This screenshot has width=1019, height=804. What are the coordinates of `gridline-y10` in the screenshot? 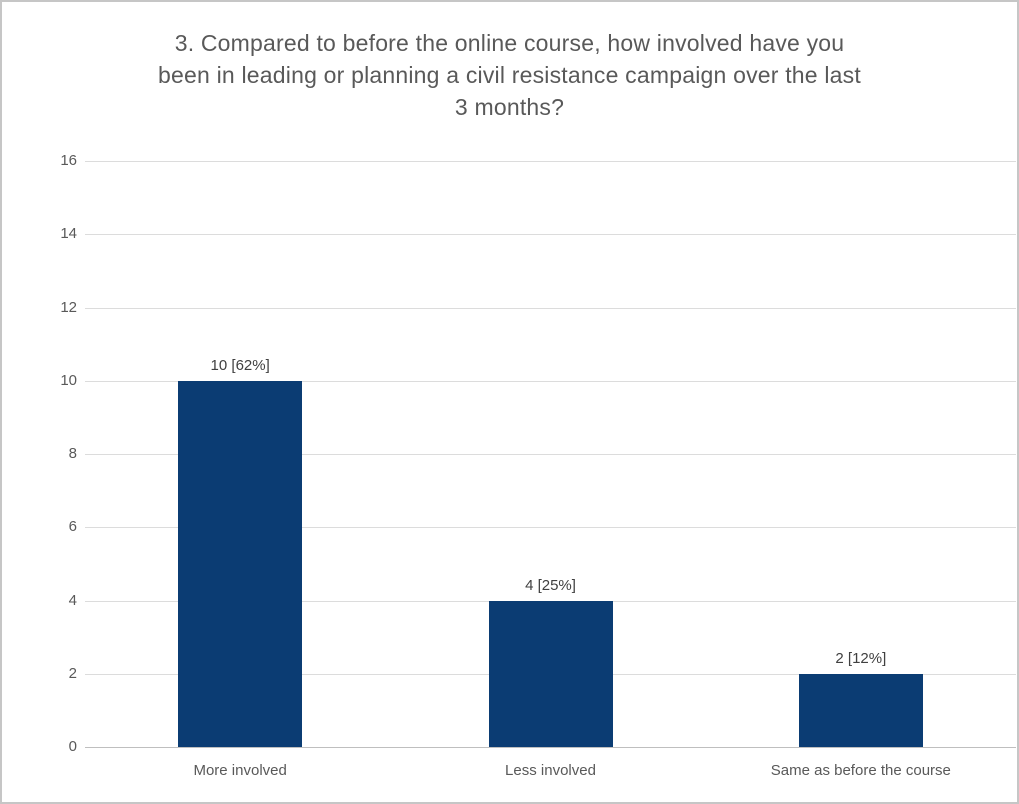 It's located at (550, 381).